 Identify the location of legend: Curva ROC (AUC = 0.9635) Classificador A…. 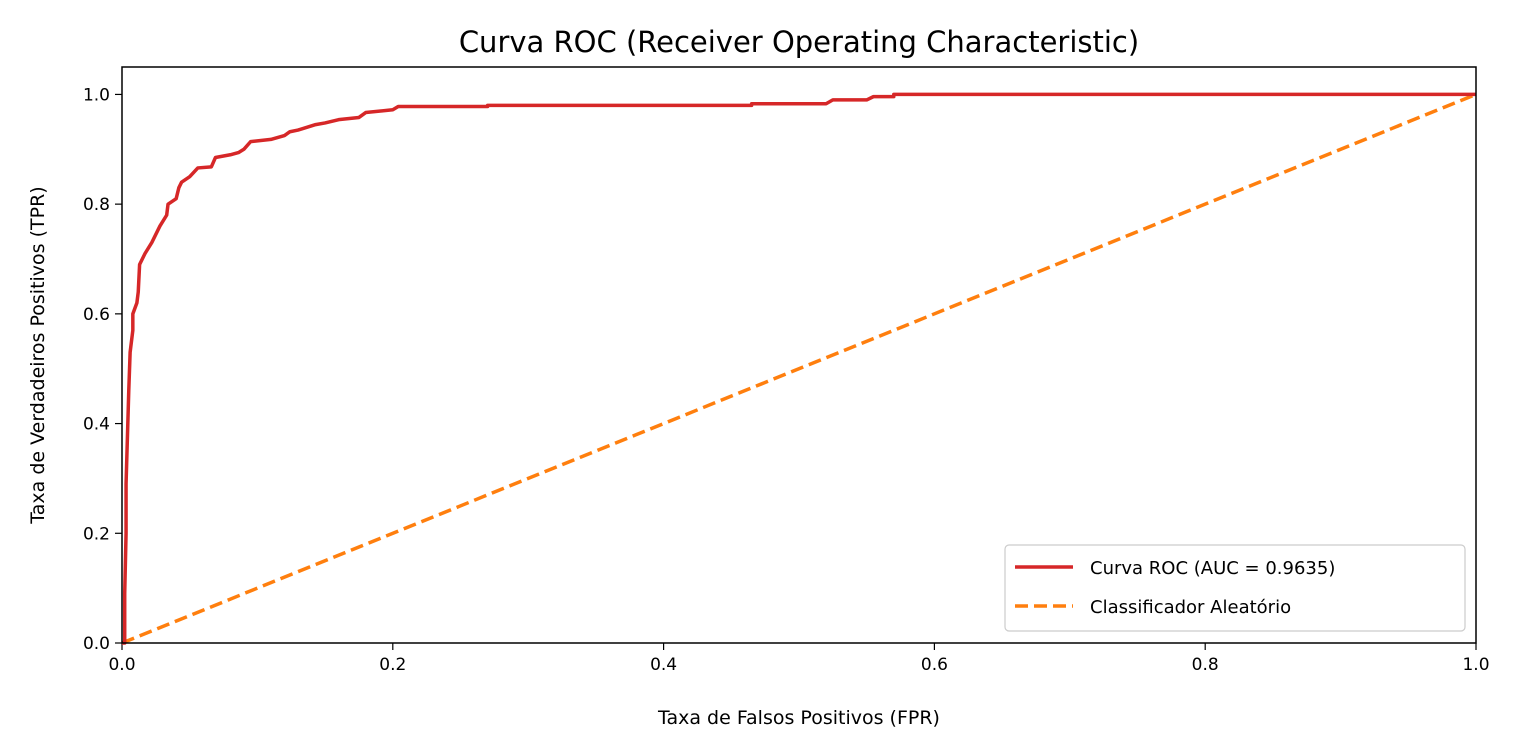
(1235, 588).